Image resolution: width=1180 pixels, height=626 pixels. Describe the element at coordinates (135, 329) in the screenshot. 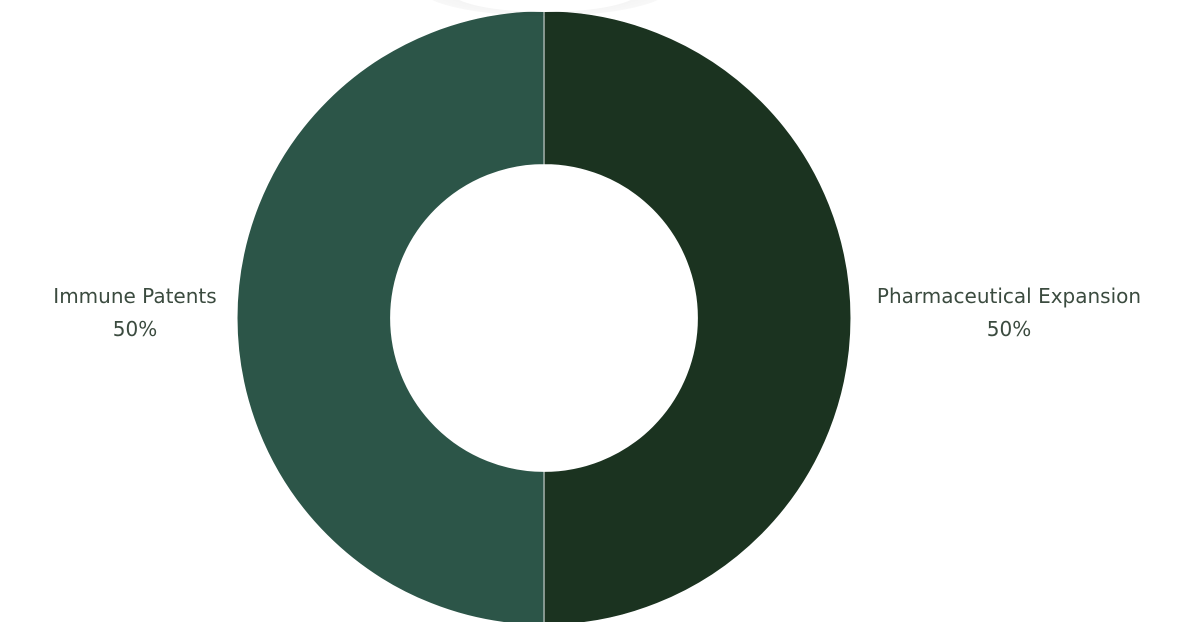

I see `slice-percent-immune-patents: 50%` at that location.